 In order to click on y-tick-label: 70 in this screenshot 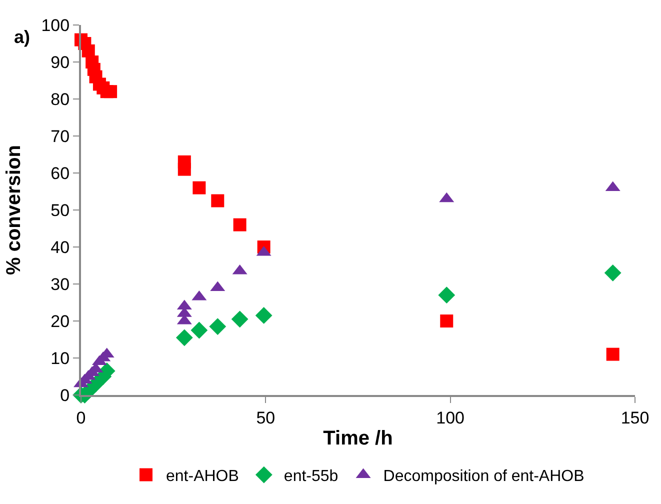, I will do `click(60, 136)`.